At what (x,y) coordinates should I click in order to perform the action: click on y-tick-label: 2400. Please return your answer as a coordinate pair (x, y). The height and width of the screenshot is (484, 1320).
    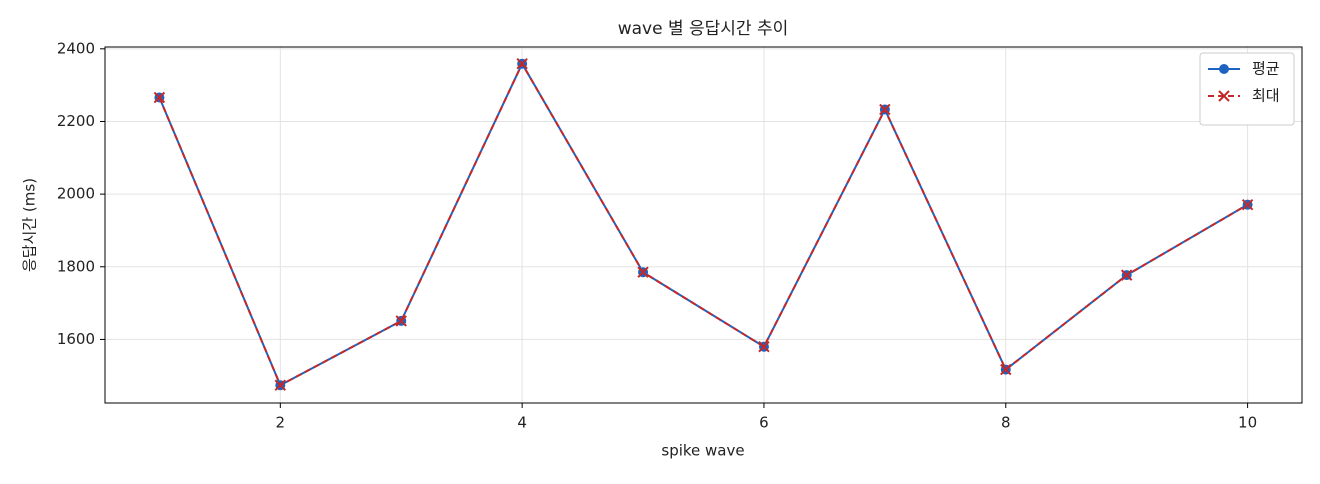
    Looking at the image, I should click on (76, 48).